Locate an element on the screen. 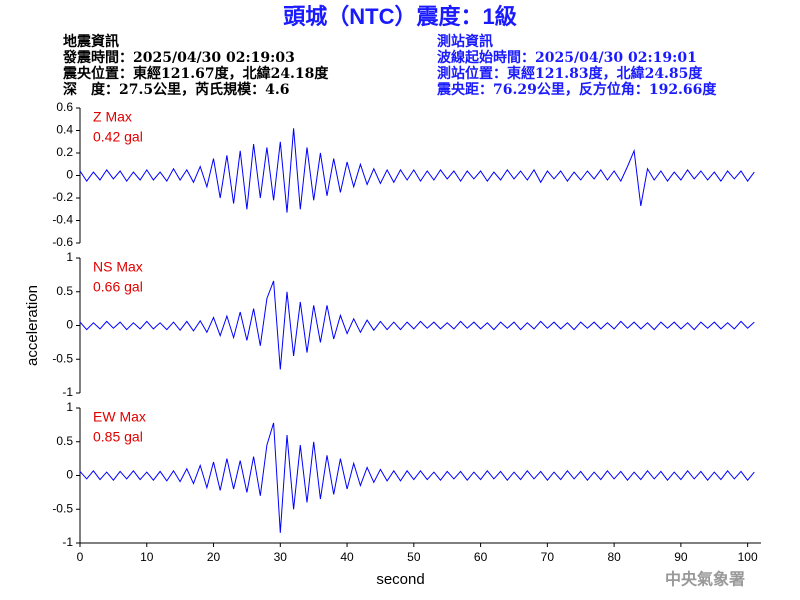  x-tick-label: 20 is located at coordinates (214, 557).